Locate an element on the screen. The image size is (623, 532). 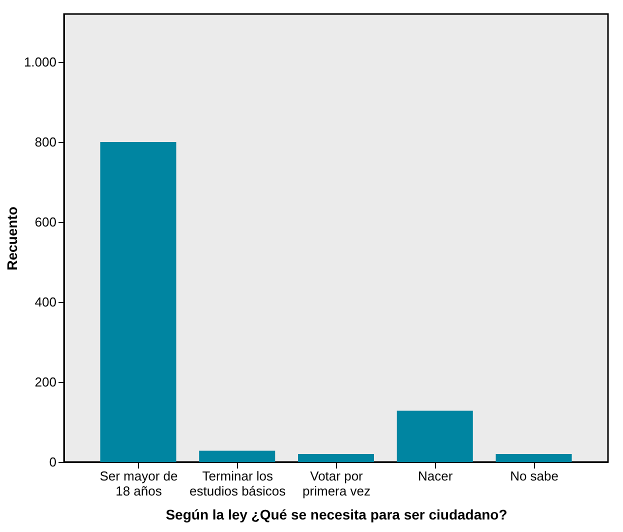
y-tick-label: 800 is located at coordinates (45, 142).